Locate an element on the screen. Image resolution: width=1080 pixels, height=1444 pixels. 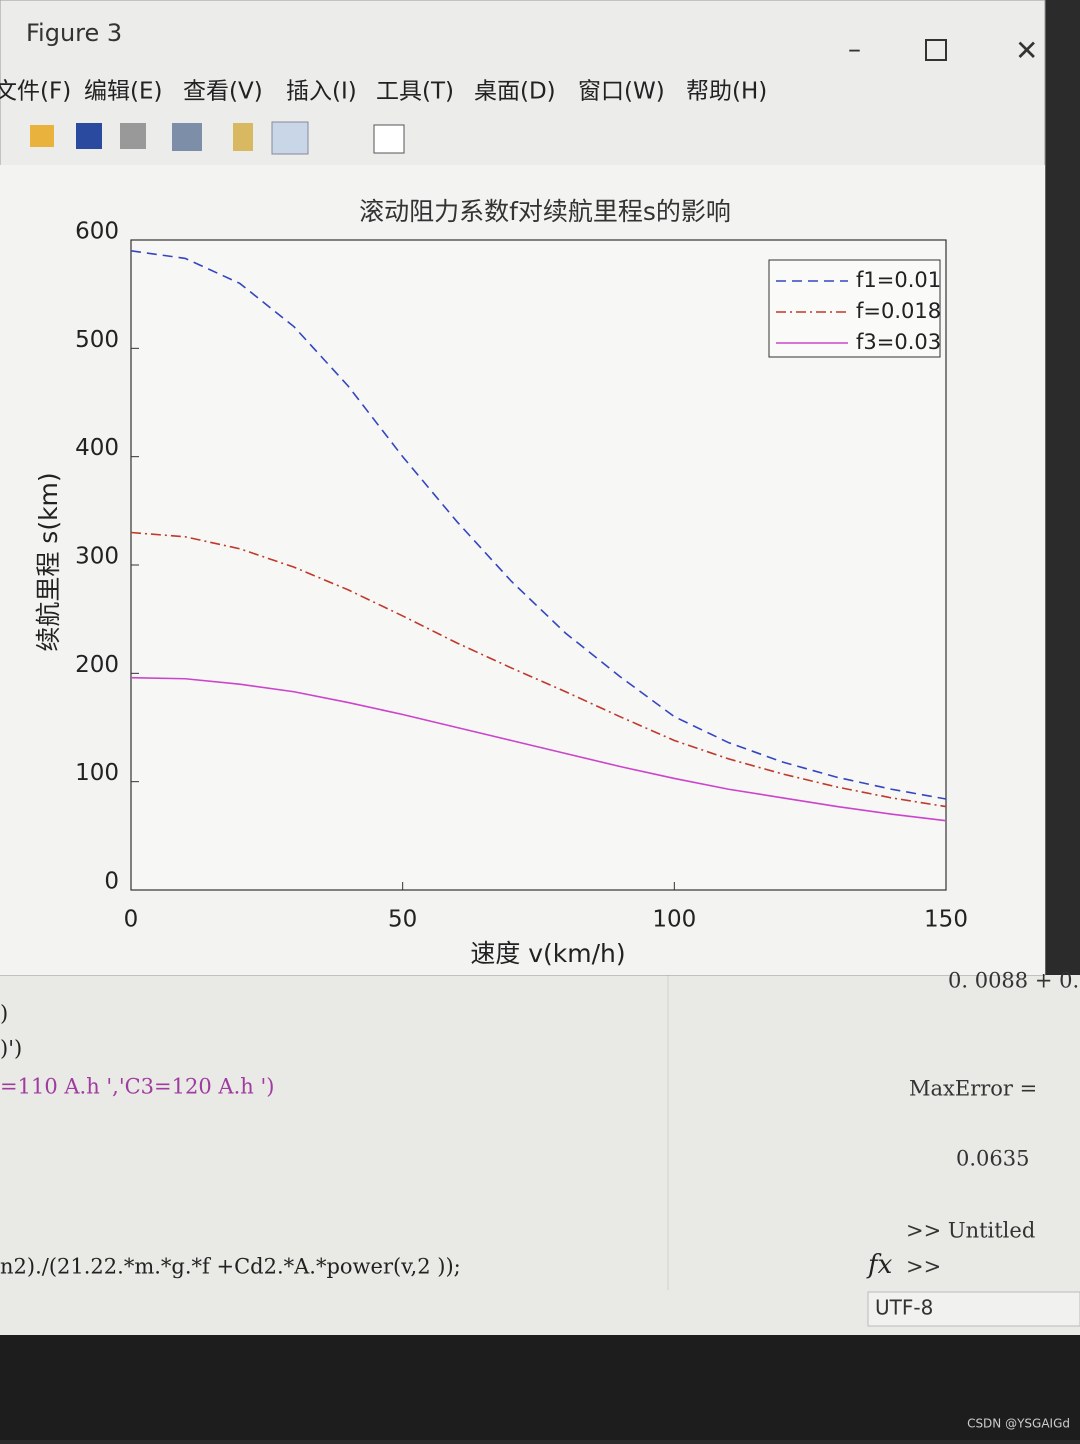
y-tick-label: 500 is located at coordinates (97, 340).